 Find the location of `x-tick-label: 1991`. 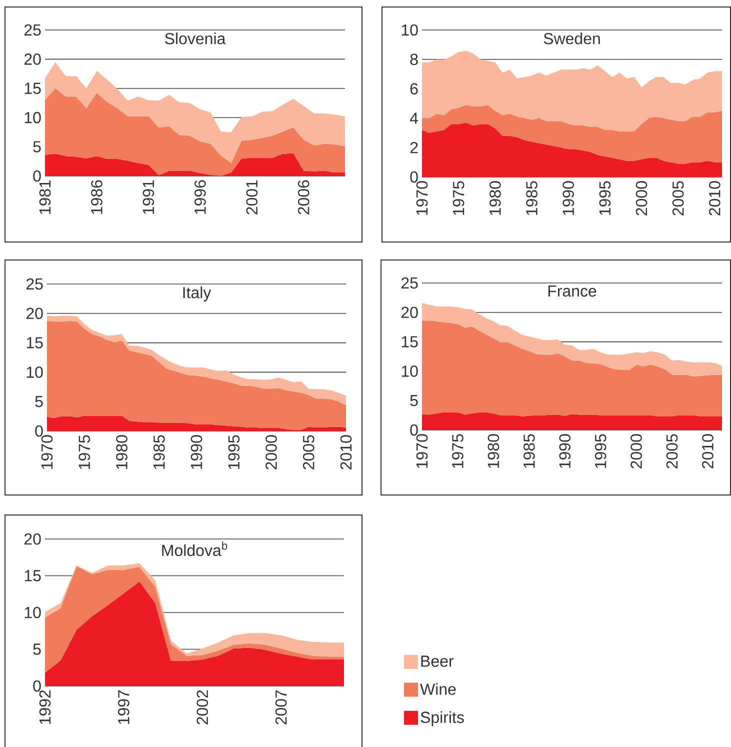

x-tick-label: 1991 is located at coordinates (148, 197).